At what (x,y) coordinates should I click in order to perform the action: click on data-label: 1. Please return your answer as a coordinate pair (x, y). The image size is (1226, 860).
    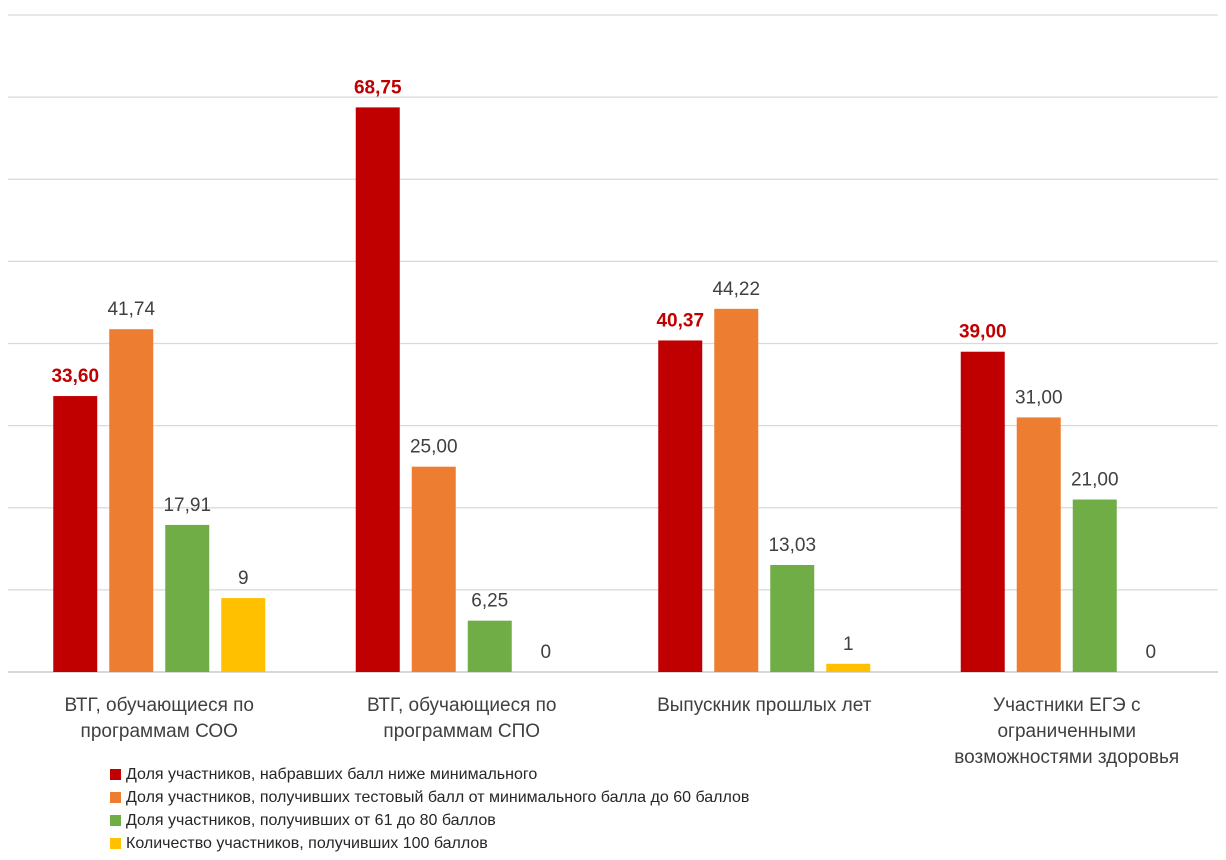
    Looking at the image, I should click on (848, 644).